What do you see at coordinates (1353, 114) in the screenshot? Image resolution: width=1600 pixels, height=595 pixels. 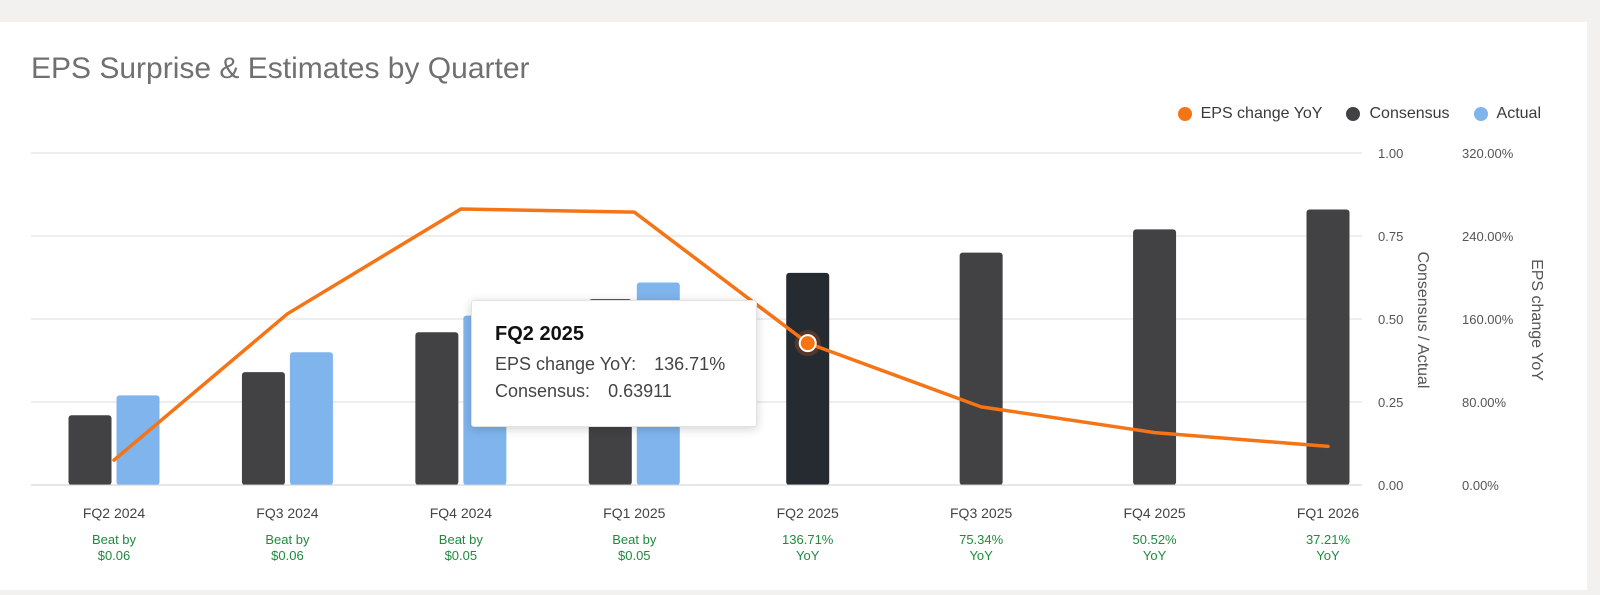 I see `legend-swatch-consensus` at bounding box center [1353, 114].